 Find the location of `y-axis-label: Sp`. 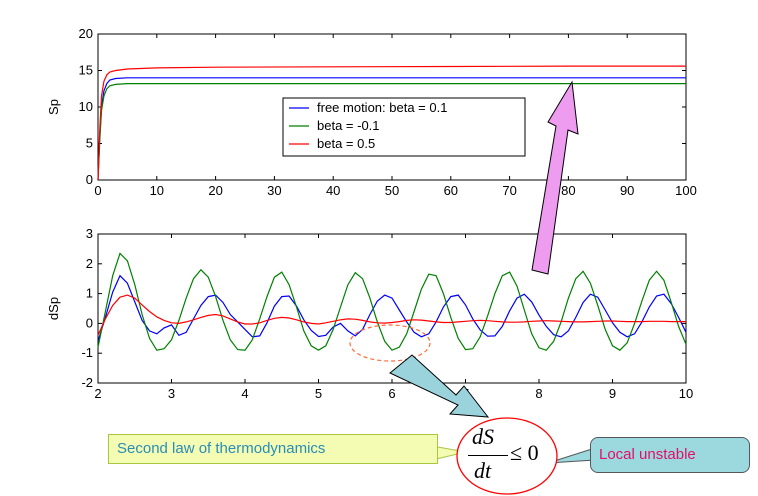

y-axis-label: Sp is located at coordinates (53, 107).